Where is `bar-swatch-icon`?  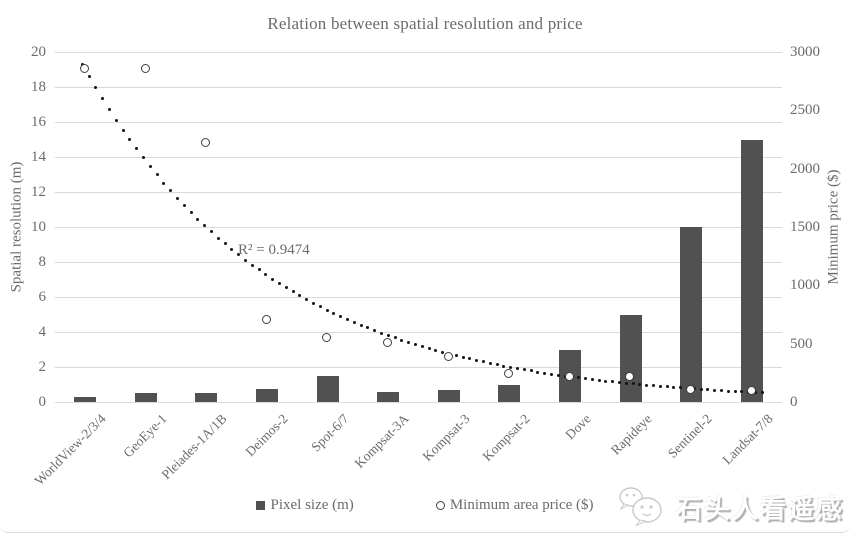 bar-swatch-icon is located at coordinates (261, 505).